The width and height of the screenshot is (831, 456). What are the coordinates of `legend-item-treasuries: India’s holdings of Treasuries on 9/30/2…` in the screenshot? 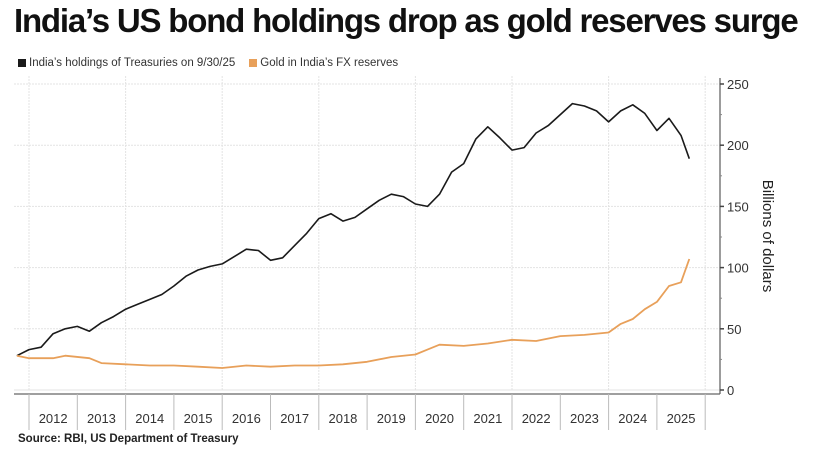 It's located at (126, 63).